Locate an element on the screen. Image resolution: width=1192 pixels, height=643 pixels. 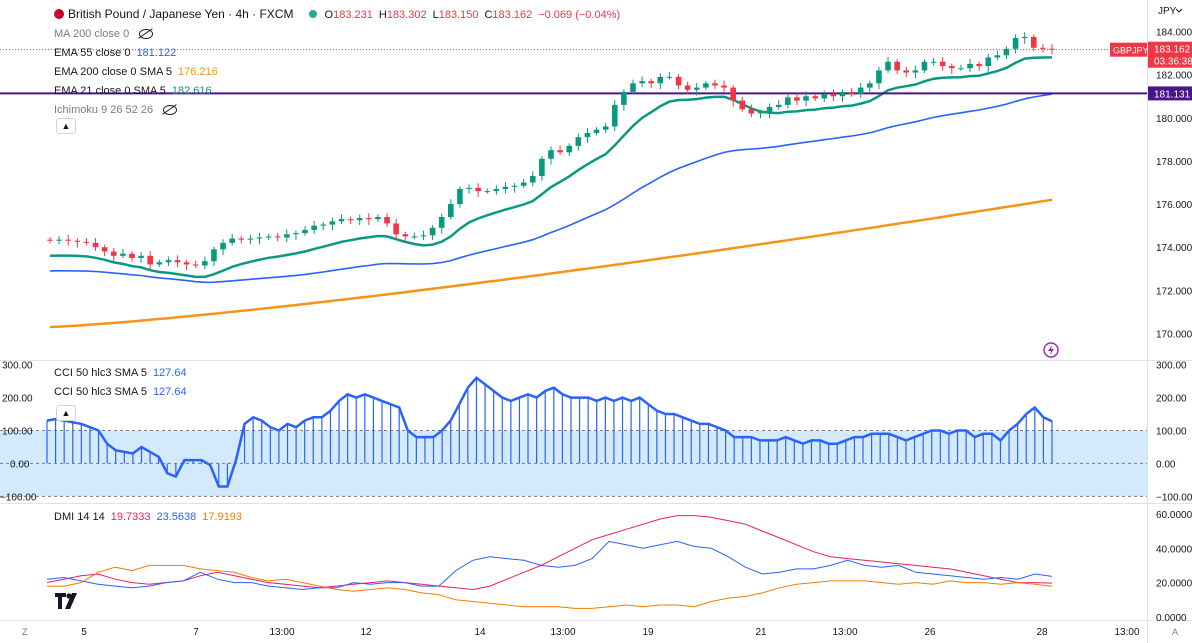
cci-legend-row-1: CCI 50 hlc3 SMA 5 127.64 is located at coordinates (123, 373).